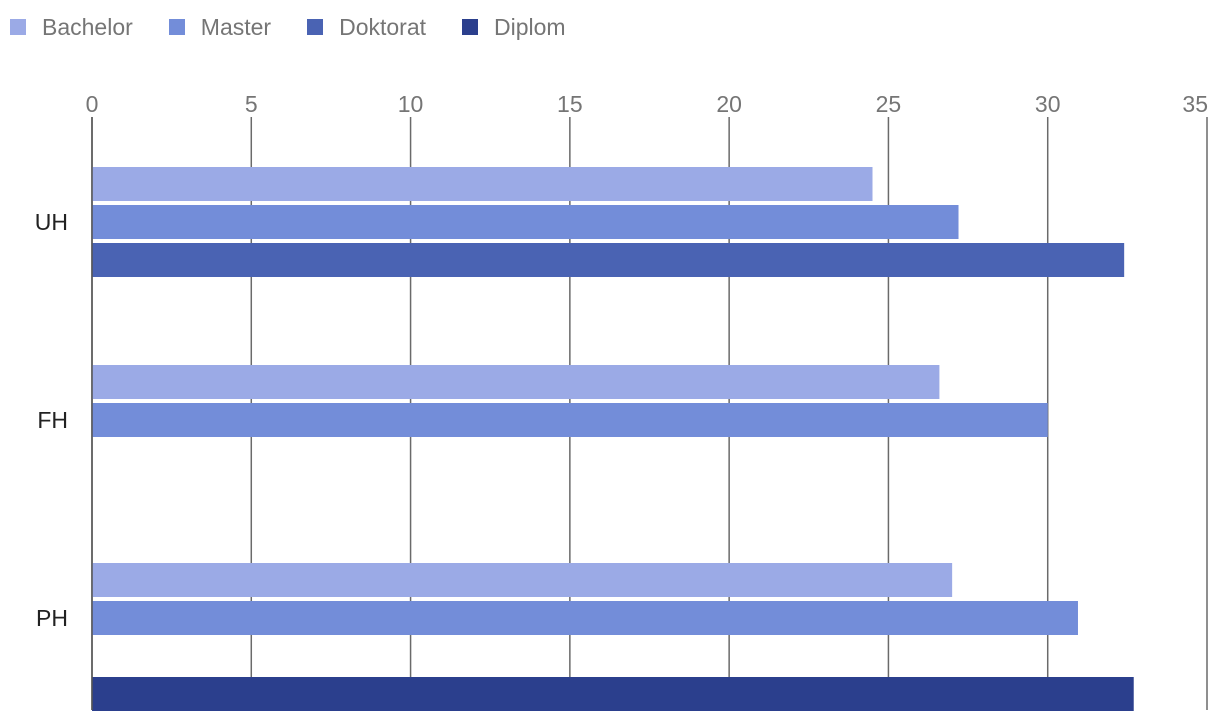 The width and height of the screenshot is (1220, 724). Describe the element at coordinates (525, 222) in the screenshot. I see `bar-uh-master` at that location.